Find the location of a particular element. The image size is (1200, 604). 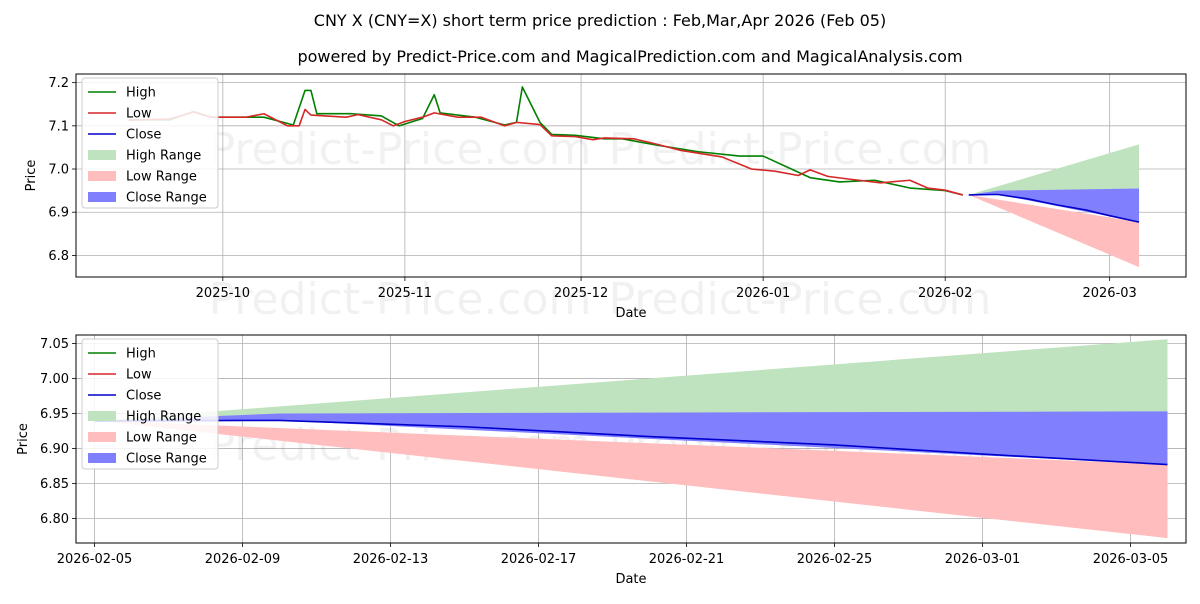

y-tick-label: 7.05 is located at coordinates (54, 344).